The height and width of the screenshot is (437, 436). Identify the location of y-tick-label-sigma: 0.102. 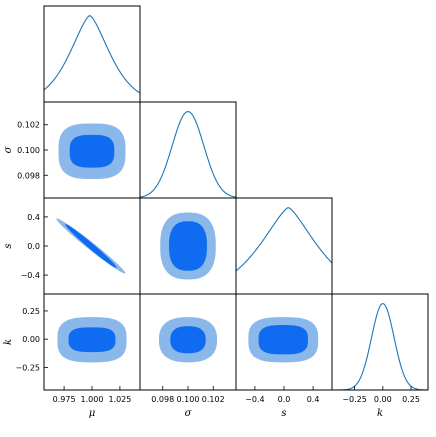
(28, 125).